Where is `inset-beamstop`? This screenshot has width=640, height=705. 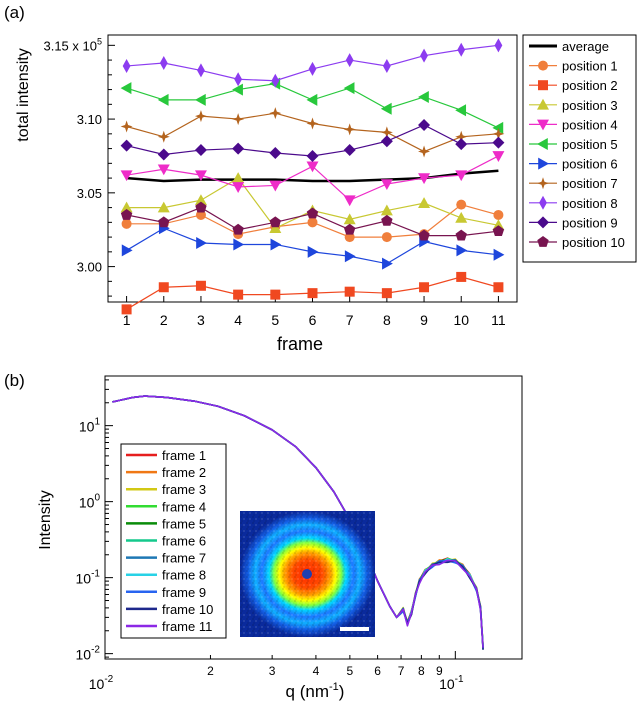 inset-beamstop is located at coordinates (307, 574).